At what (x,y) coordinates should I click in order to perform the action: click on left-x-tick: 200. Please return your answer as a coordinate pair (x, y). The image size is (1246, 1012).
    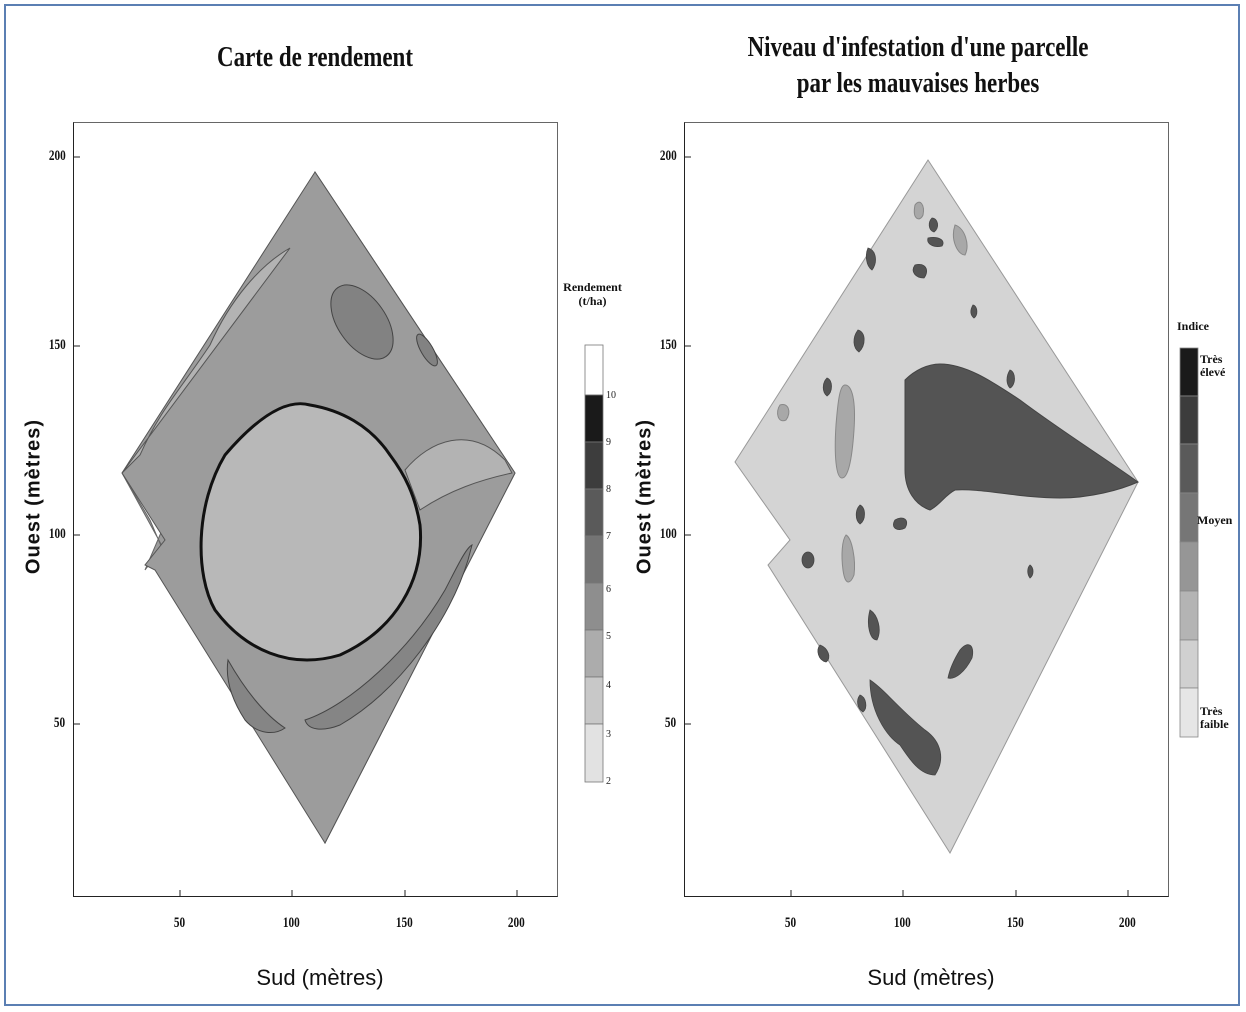
    Looking at the image, I should click on (516, 923).